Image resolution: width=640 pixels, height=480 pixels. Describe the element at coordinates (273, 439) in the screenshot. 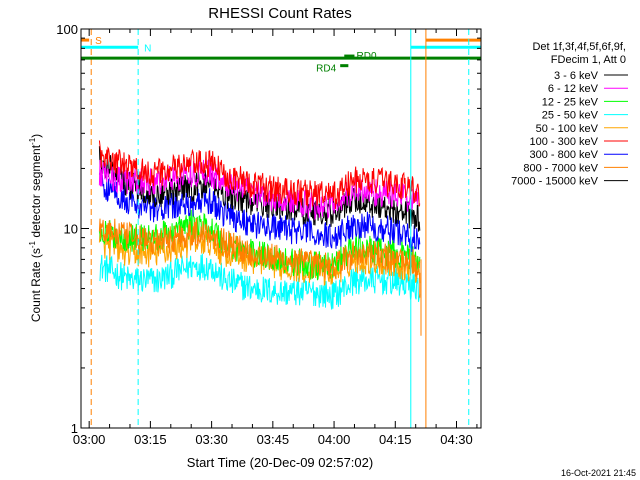

I see `x-tick-label: 03:45` at that location.